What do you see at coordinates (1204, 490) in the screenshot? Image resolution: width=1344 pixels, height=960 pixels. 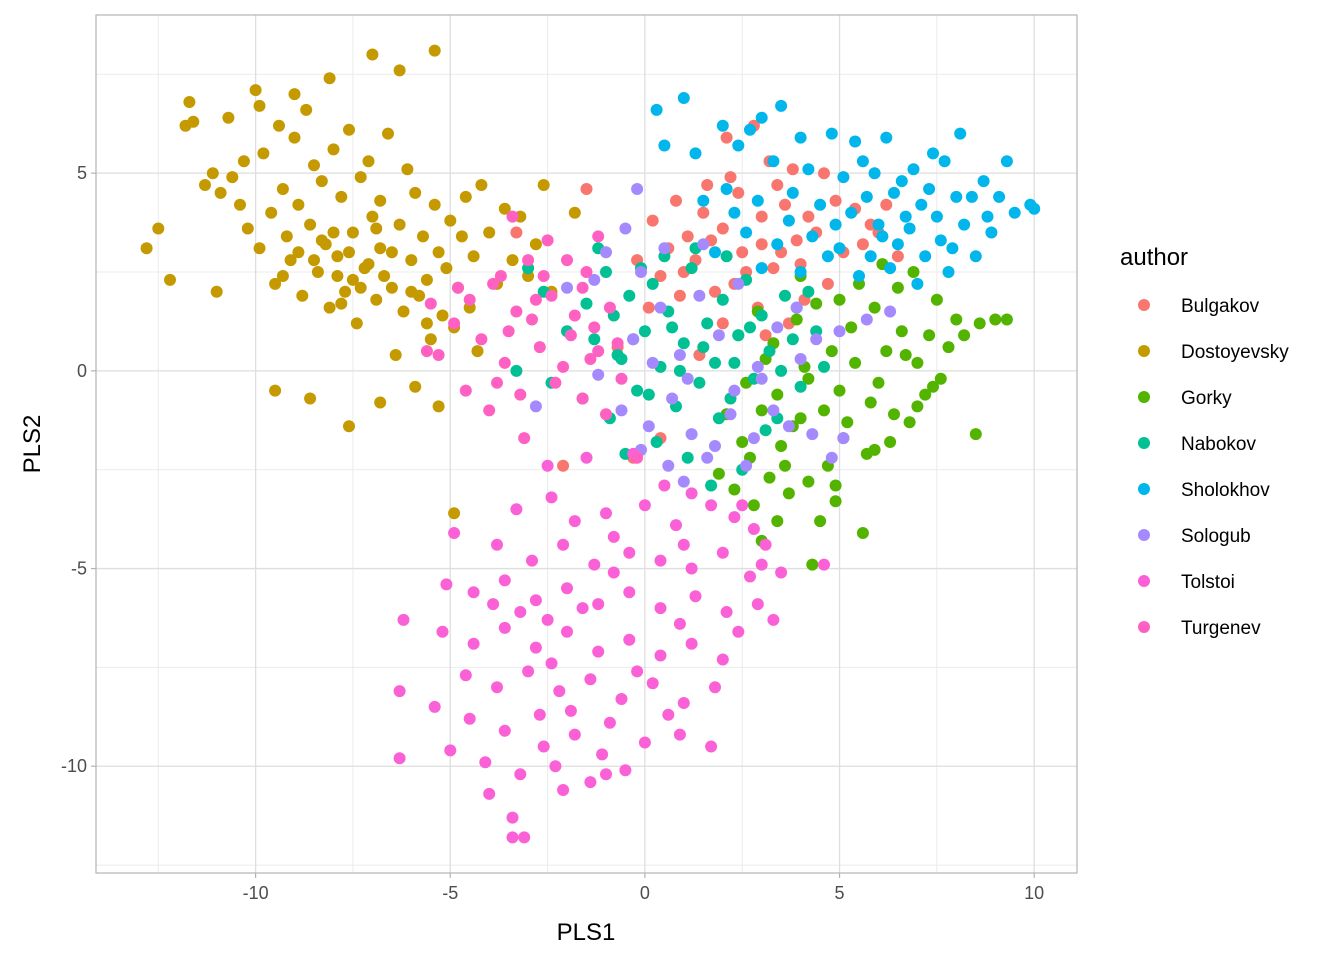 I see `legend-item-sholokhov: Sholokhov` at bounding box center [1204, 490].